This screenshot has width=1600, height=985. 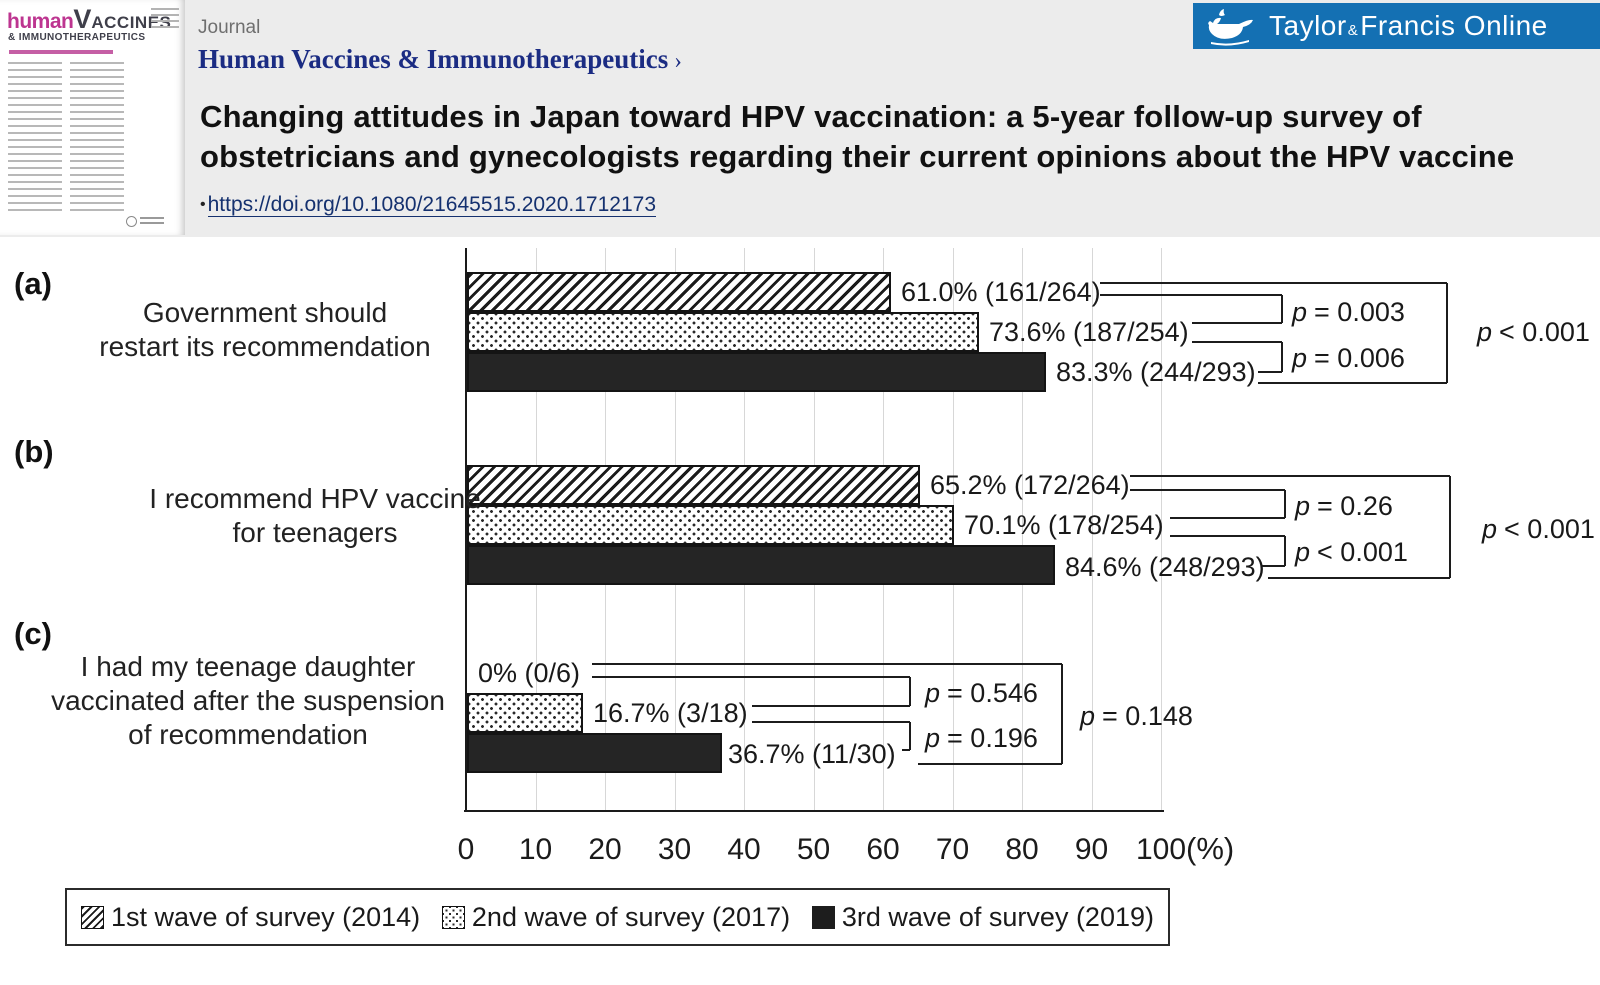 What do you see at coordinates (33, 633) in the screenshot?
I see `group-letter-c: (c)` at bounding box center [33, 633].